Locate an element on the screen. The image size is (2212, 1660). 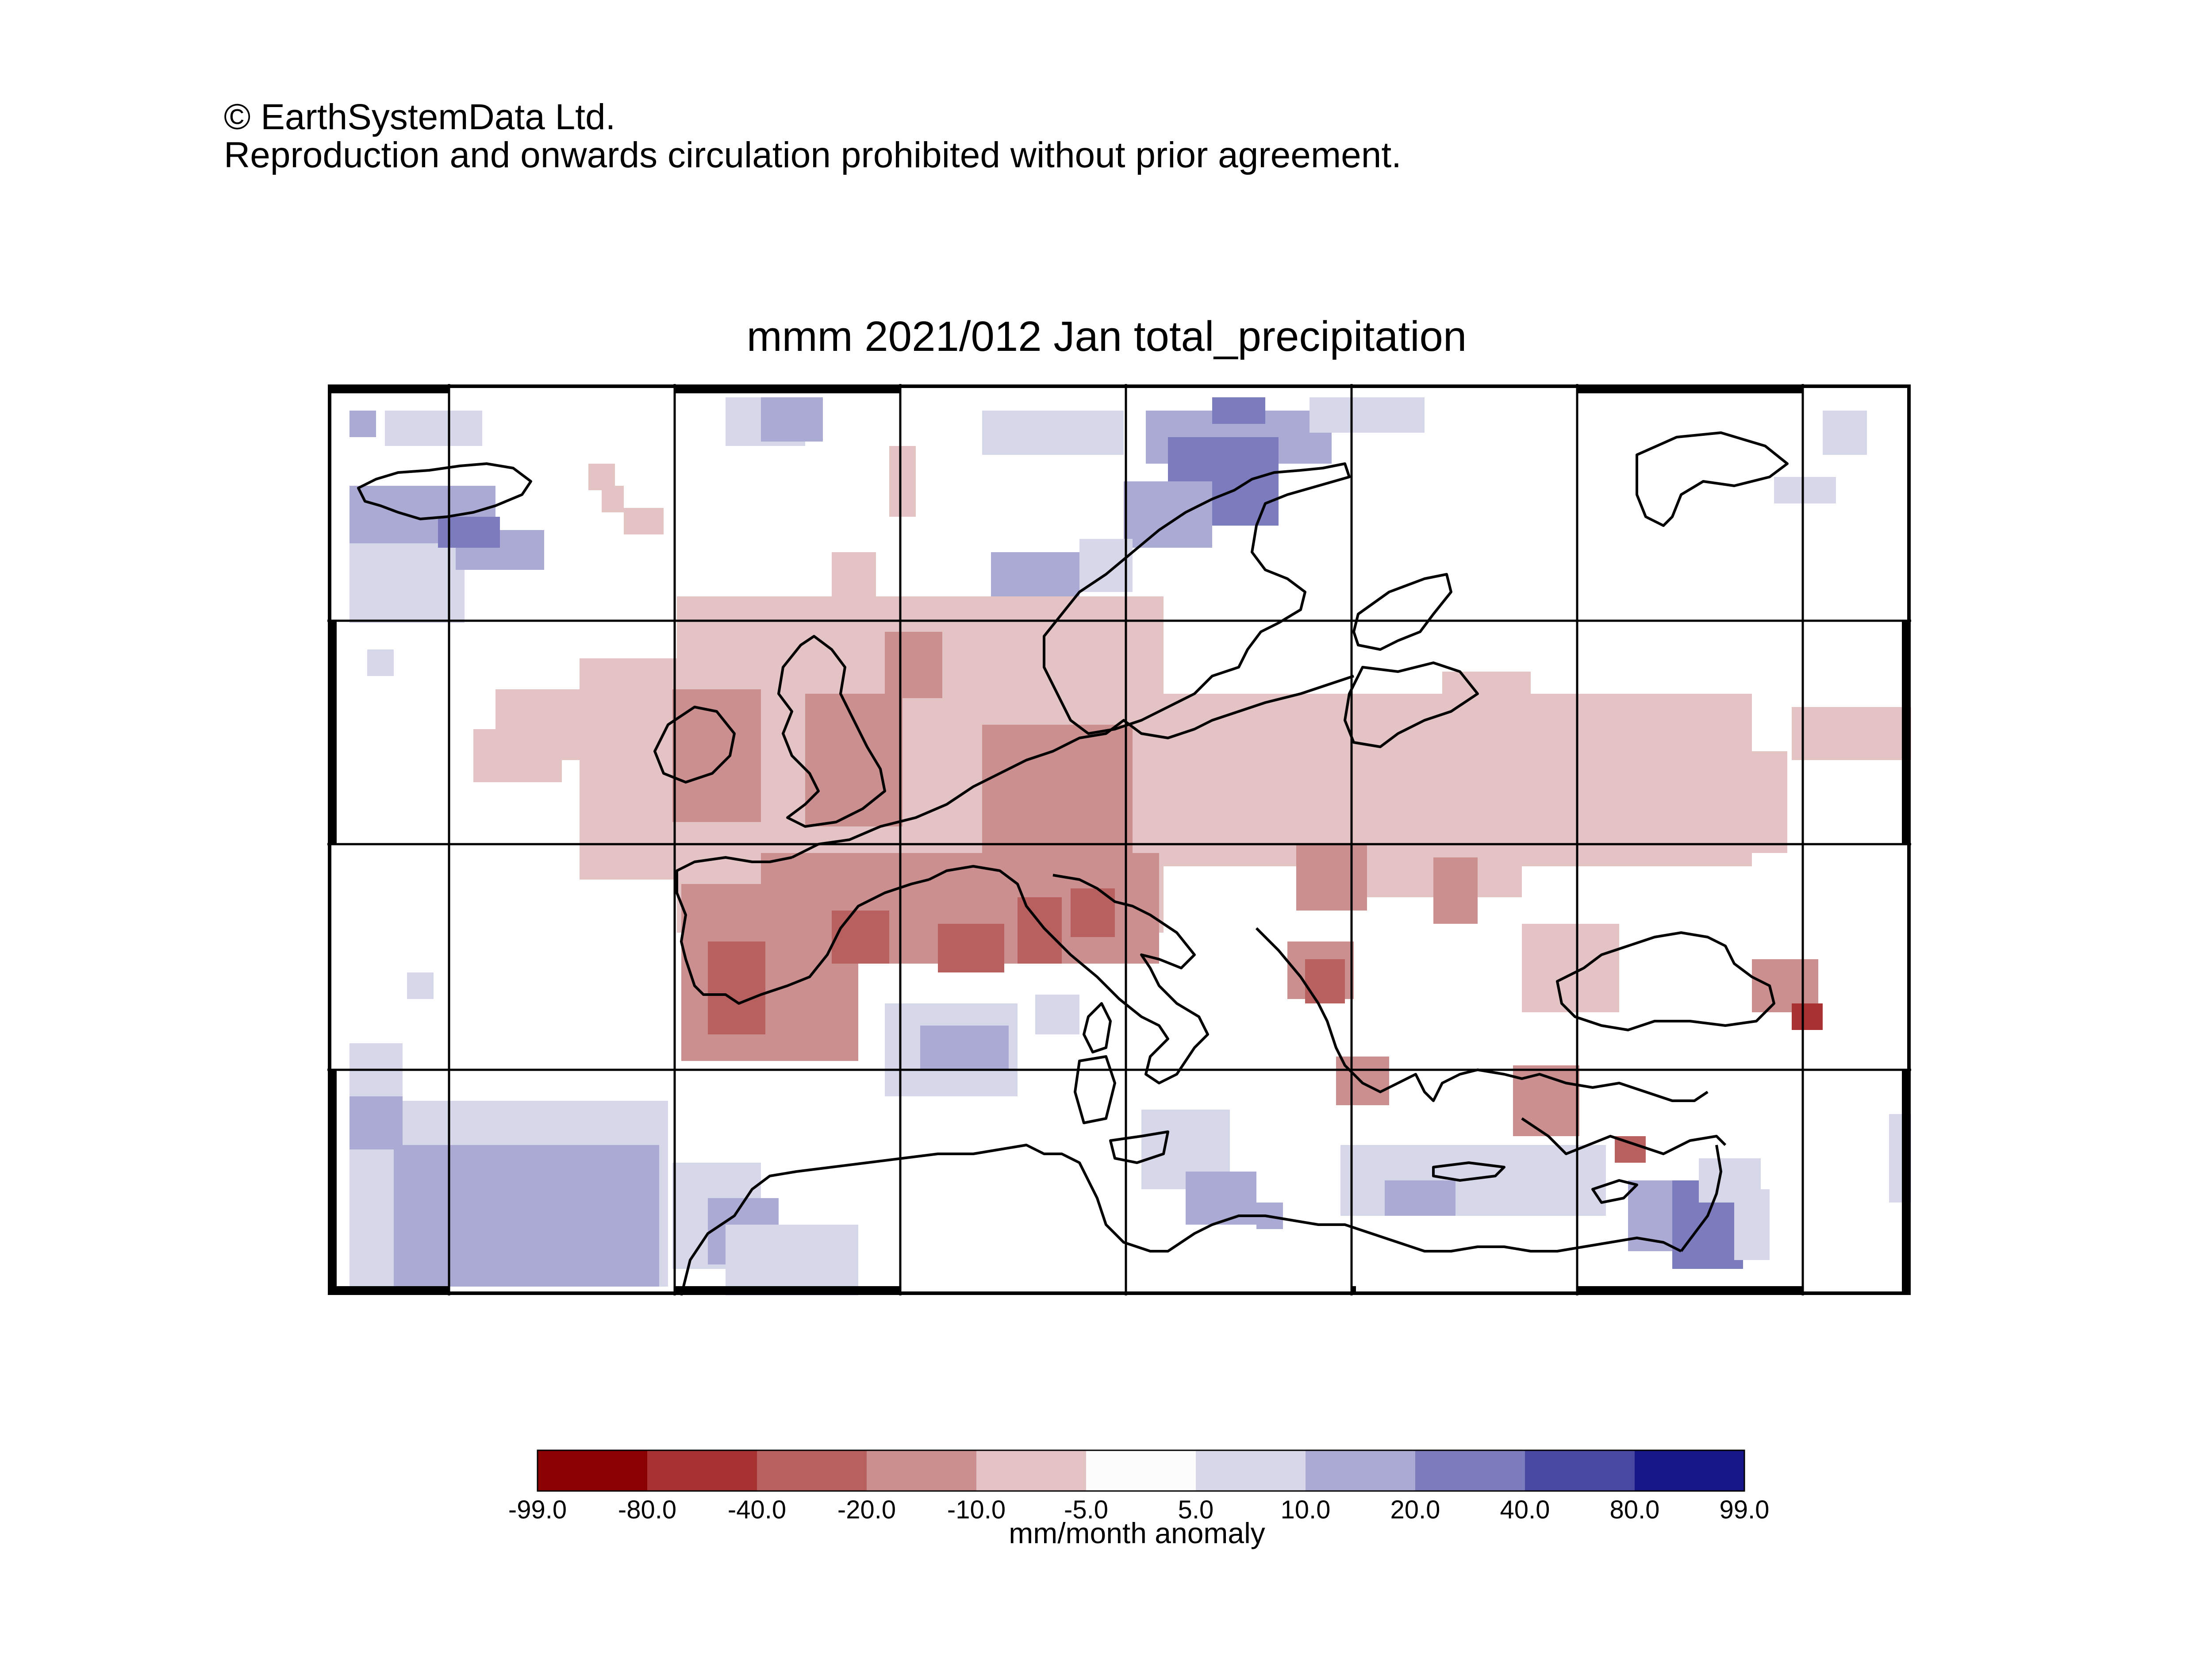
legend-tick-label: -40.0 is located at coordinates (757, 1509).